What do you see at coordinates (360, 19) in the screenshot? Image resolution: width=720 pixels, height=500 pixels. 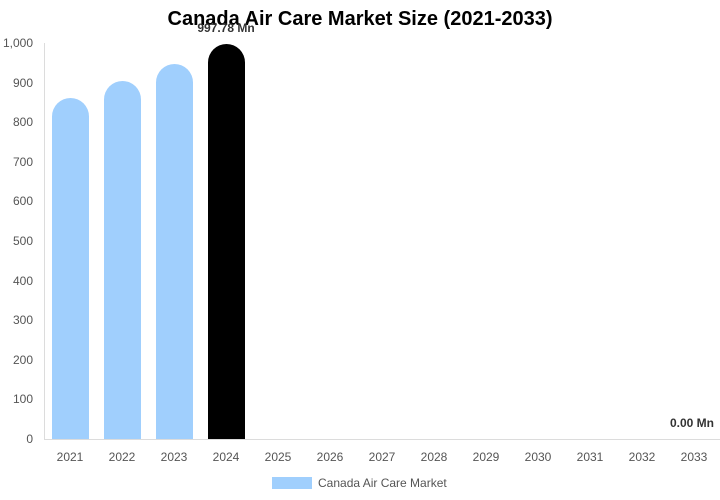 I see `chart-title: Canada Air Care Market Size (2021-2033)` at bounding box center [360, 19].